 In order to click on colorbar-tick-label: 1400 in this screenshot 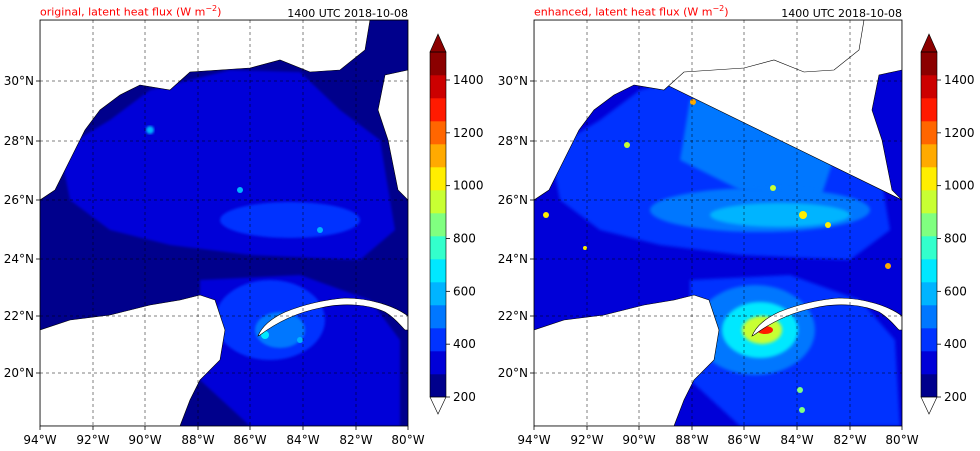, I will do `click(959, 80)`.